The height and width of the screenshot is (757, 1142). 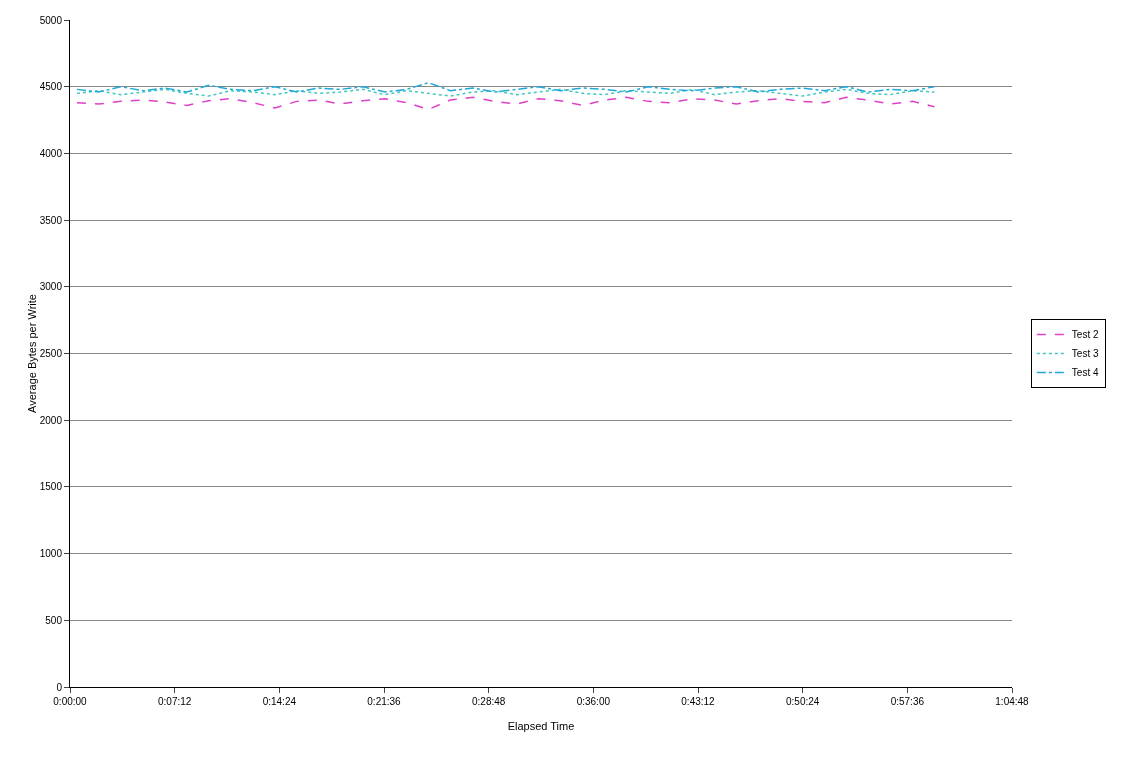 What do you see at coordinates (541, 726) in the screenshot?
I see `x-axis-title: Elapsed Time` at bounding box center [541, 726].